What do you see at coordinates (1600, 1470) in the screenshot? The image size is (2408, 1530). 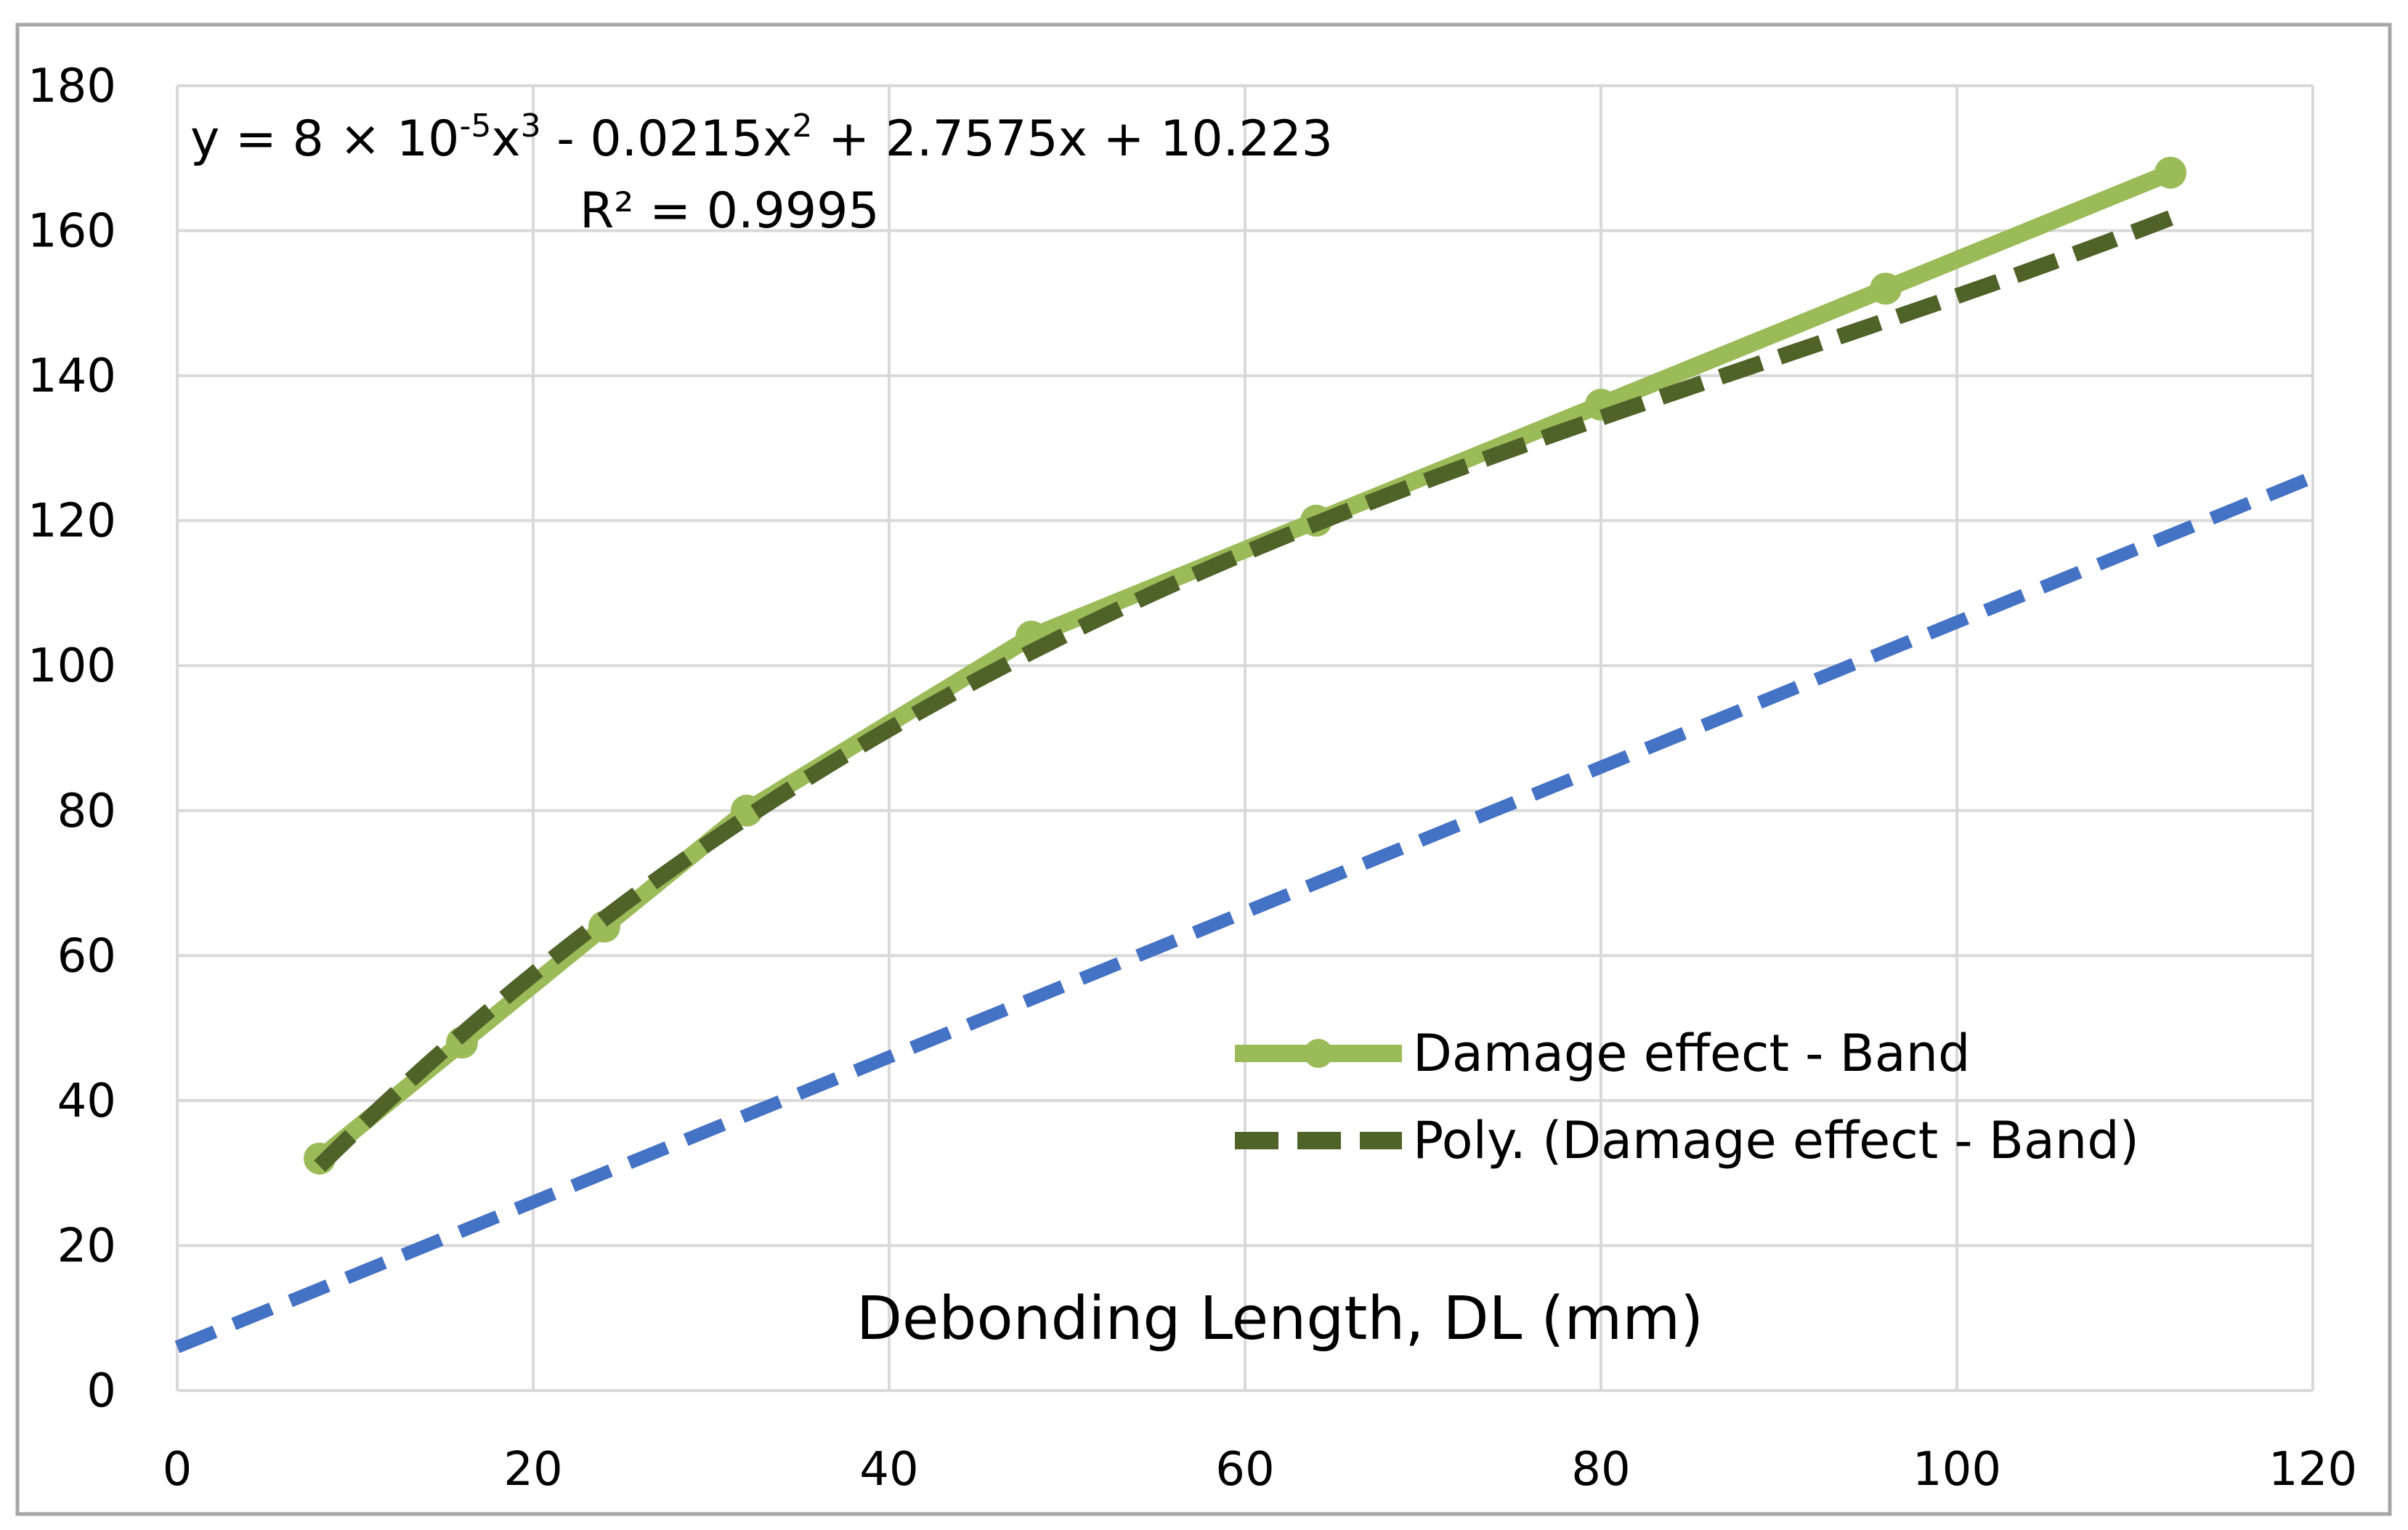 I see `x-tick-label-80: 80` at bounding box center [1600, 1470].